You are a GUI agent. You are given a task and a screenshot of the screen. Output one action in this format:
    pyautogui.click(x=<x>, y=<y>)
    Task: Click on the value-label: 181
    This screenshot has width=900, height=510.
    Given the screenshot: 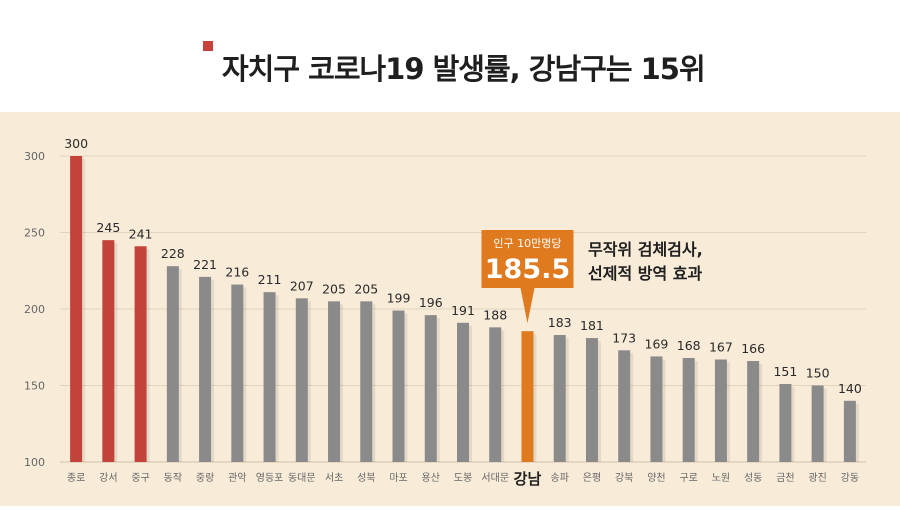 What is the action you would take?
    pyautogui.click(x=592, y=325)
    